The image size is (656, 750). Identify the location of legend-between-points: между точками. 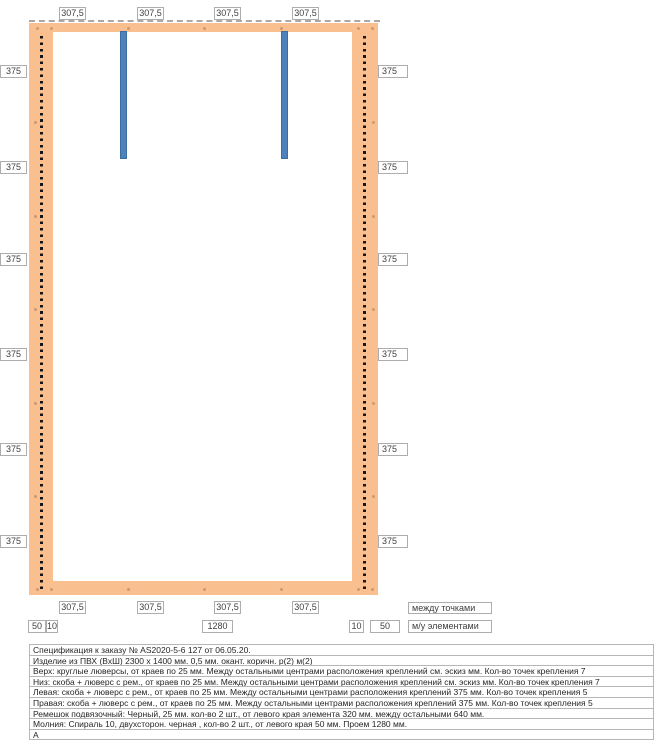
(450, 608).